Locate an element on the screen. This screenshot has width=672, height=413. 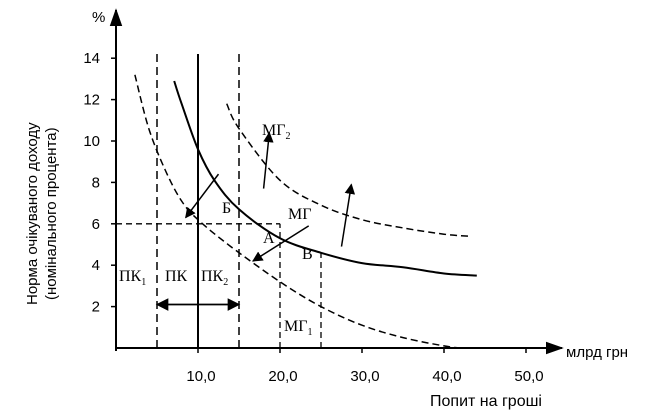
shift-arrows is located at coordinates (255, 221).